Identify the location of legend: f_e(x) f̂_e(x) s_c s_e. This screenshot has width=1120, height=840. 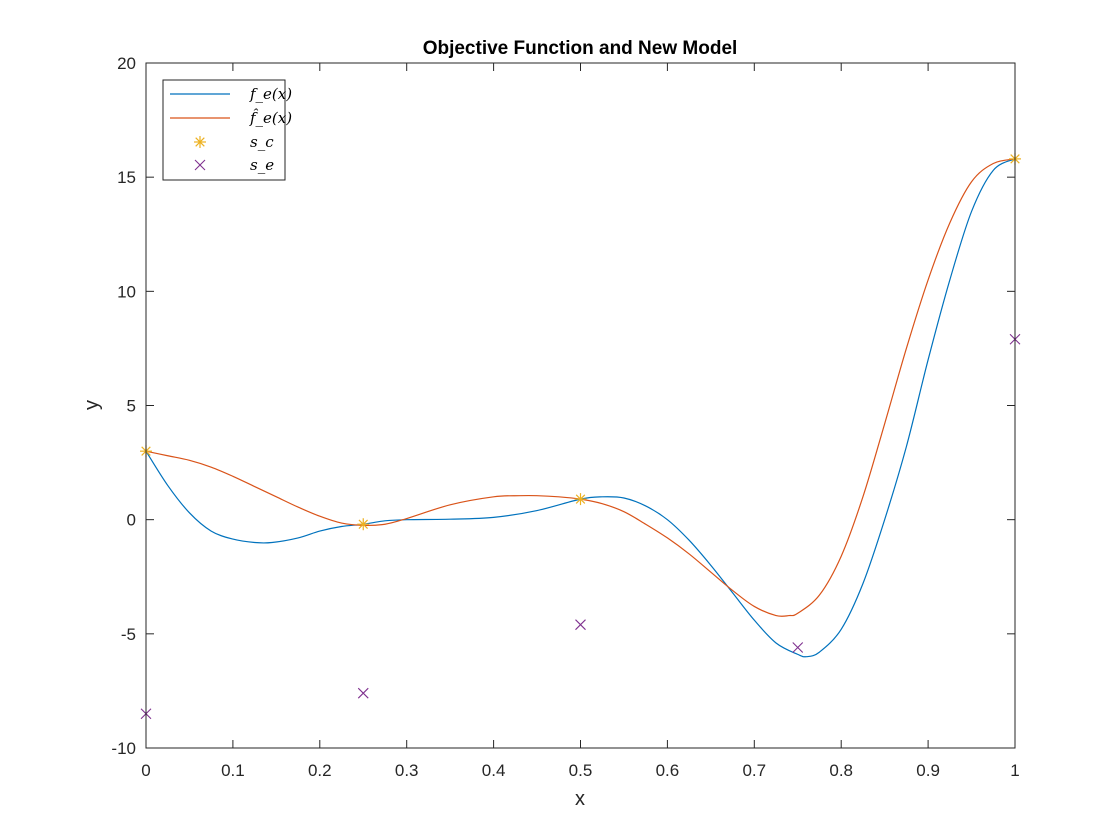
(227, 130).